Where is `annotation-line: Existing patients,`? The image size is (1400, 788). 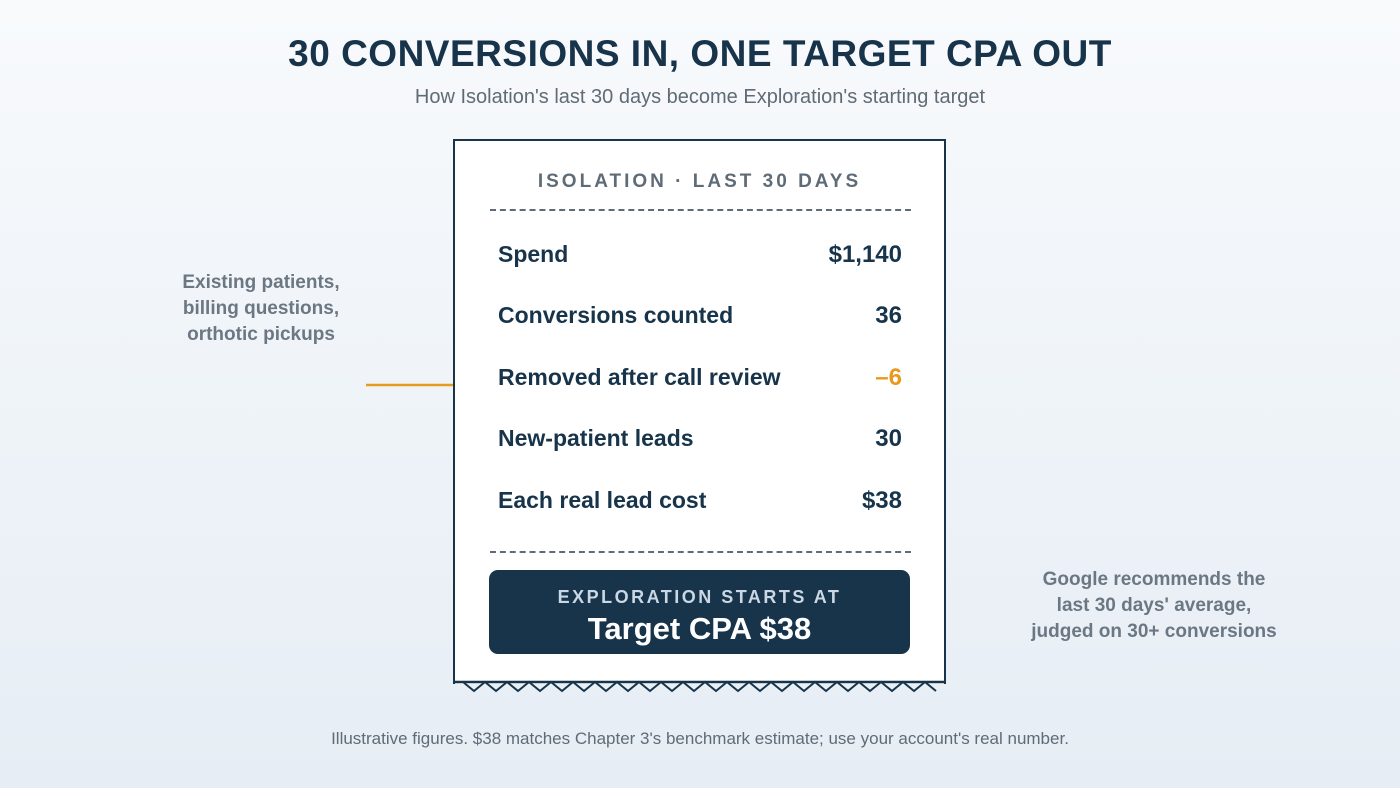 annotation-line: Existing patients, is located at coordinates (261, 282).